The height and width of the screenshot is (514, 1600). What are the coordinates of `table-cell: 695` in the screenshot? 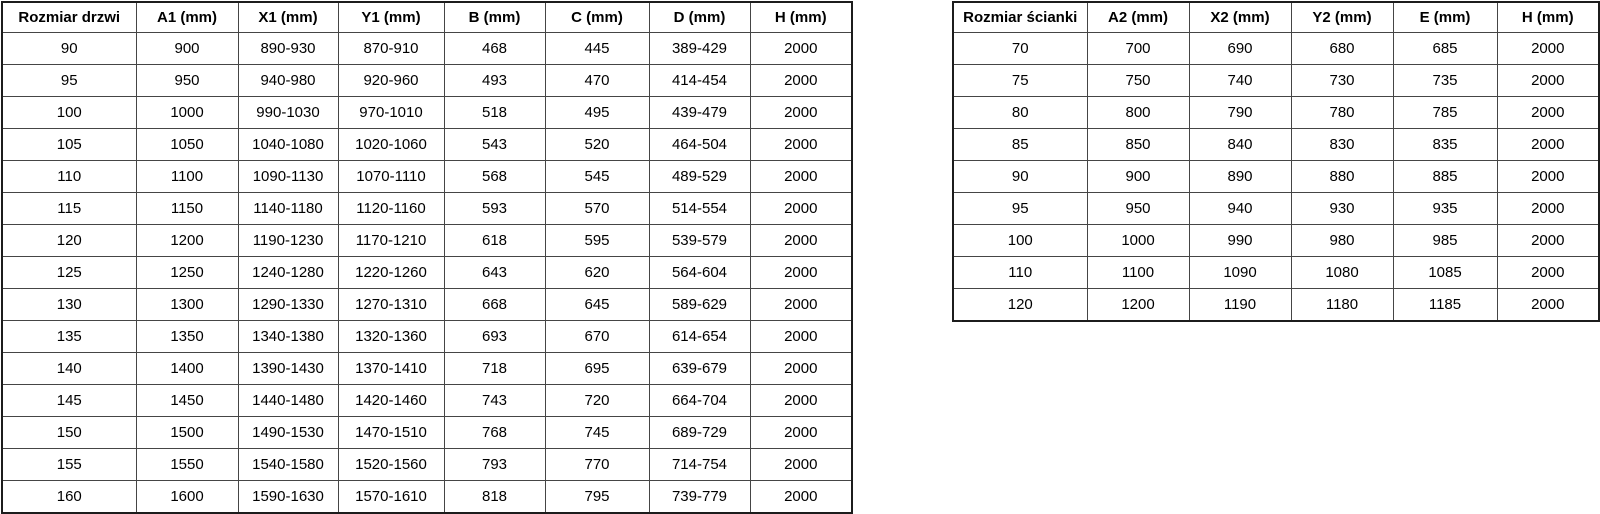 It's located at (597, 368).